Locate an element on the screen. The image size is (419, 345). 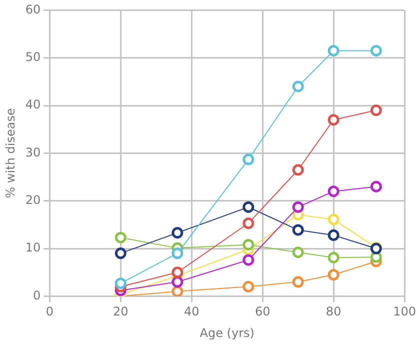
x-tick-label: 40 is located at coordinates (192, 311).